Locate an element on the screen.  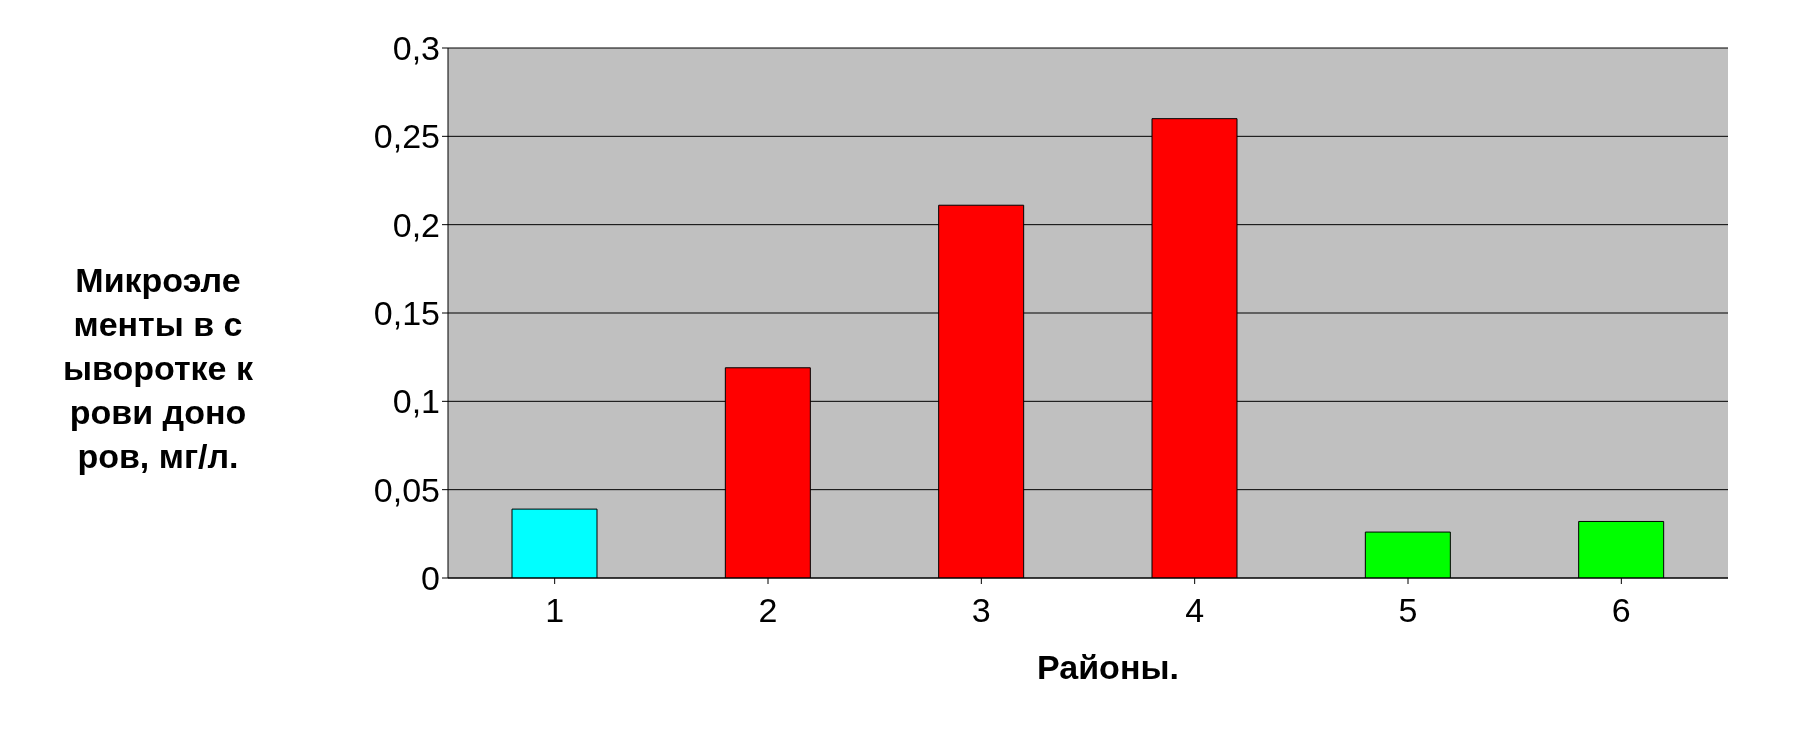
y-tick-label: 0,15 is located at coordinates (406, 313).